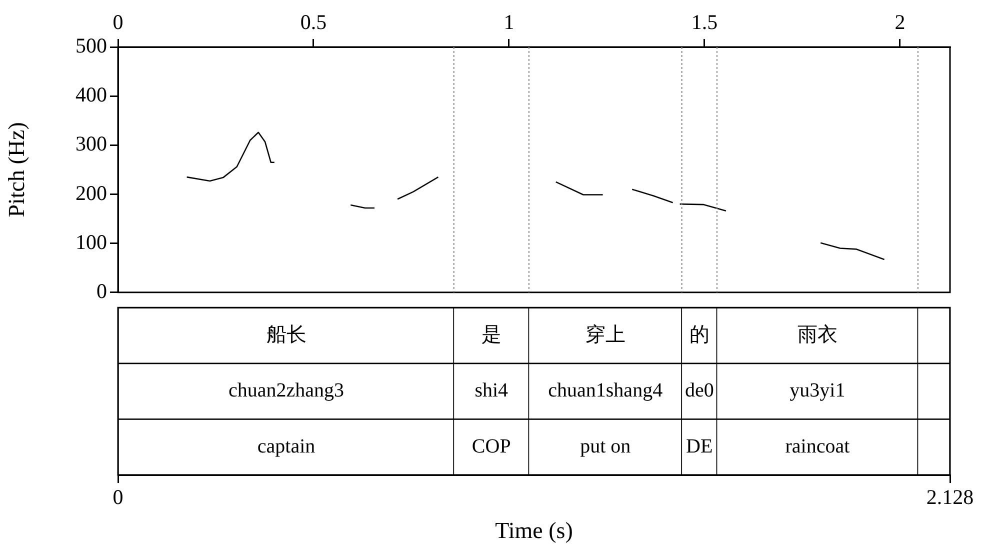 The height and width of the screenshot is (550, 985). I want to click on x-tick-label: 1, so click(509, 22).